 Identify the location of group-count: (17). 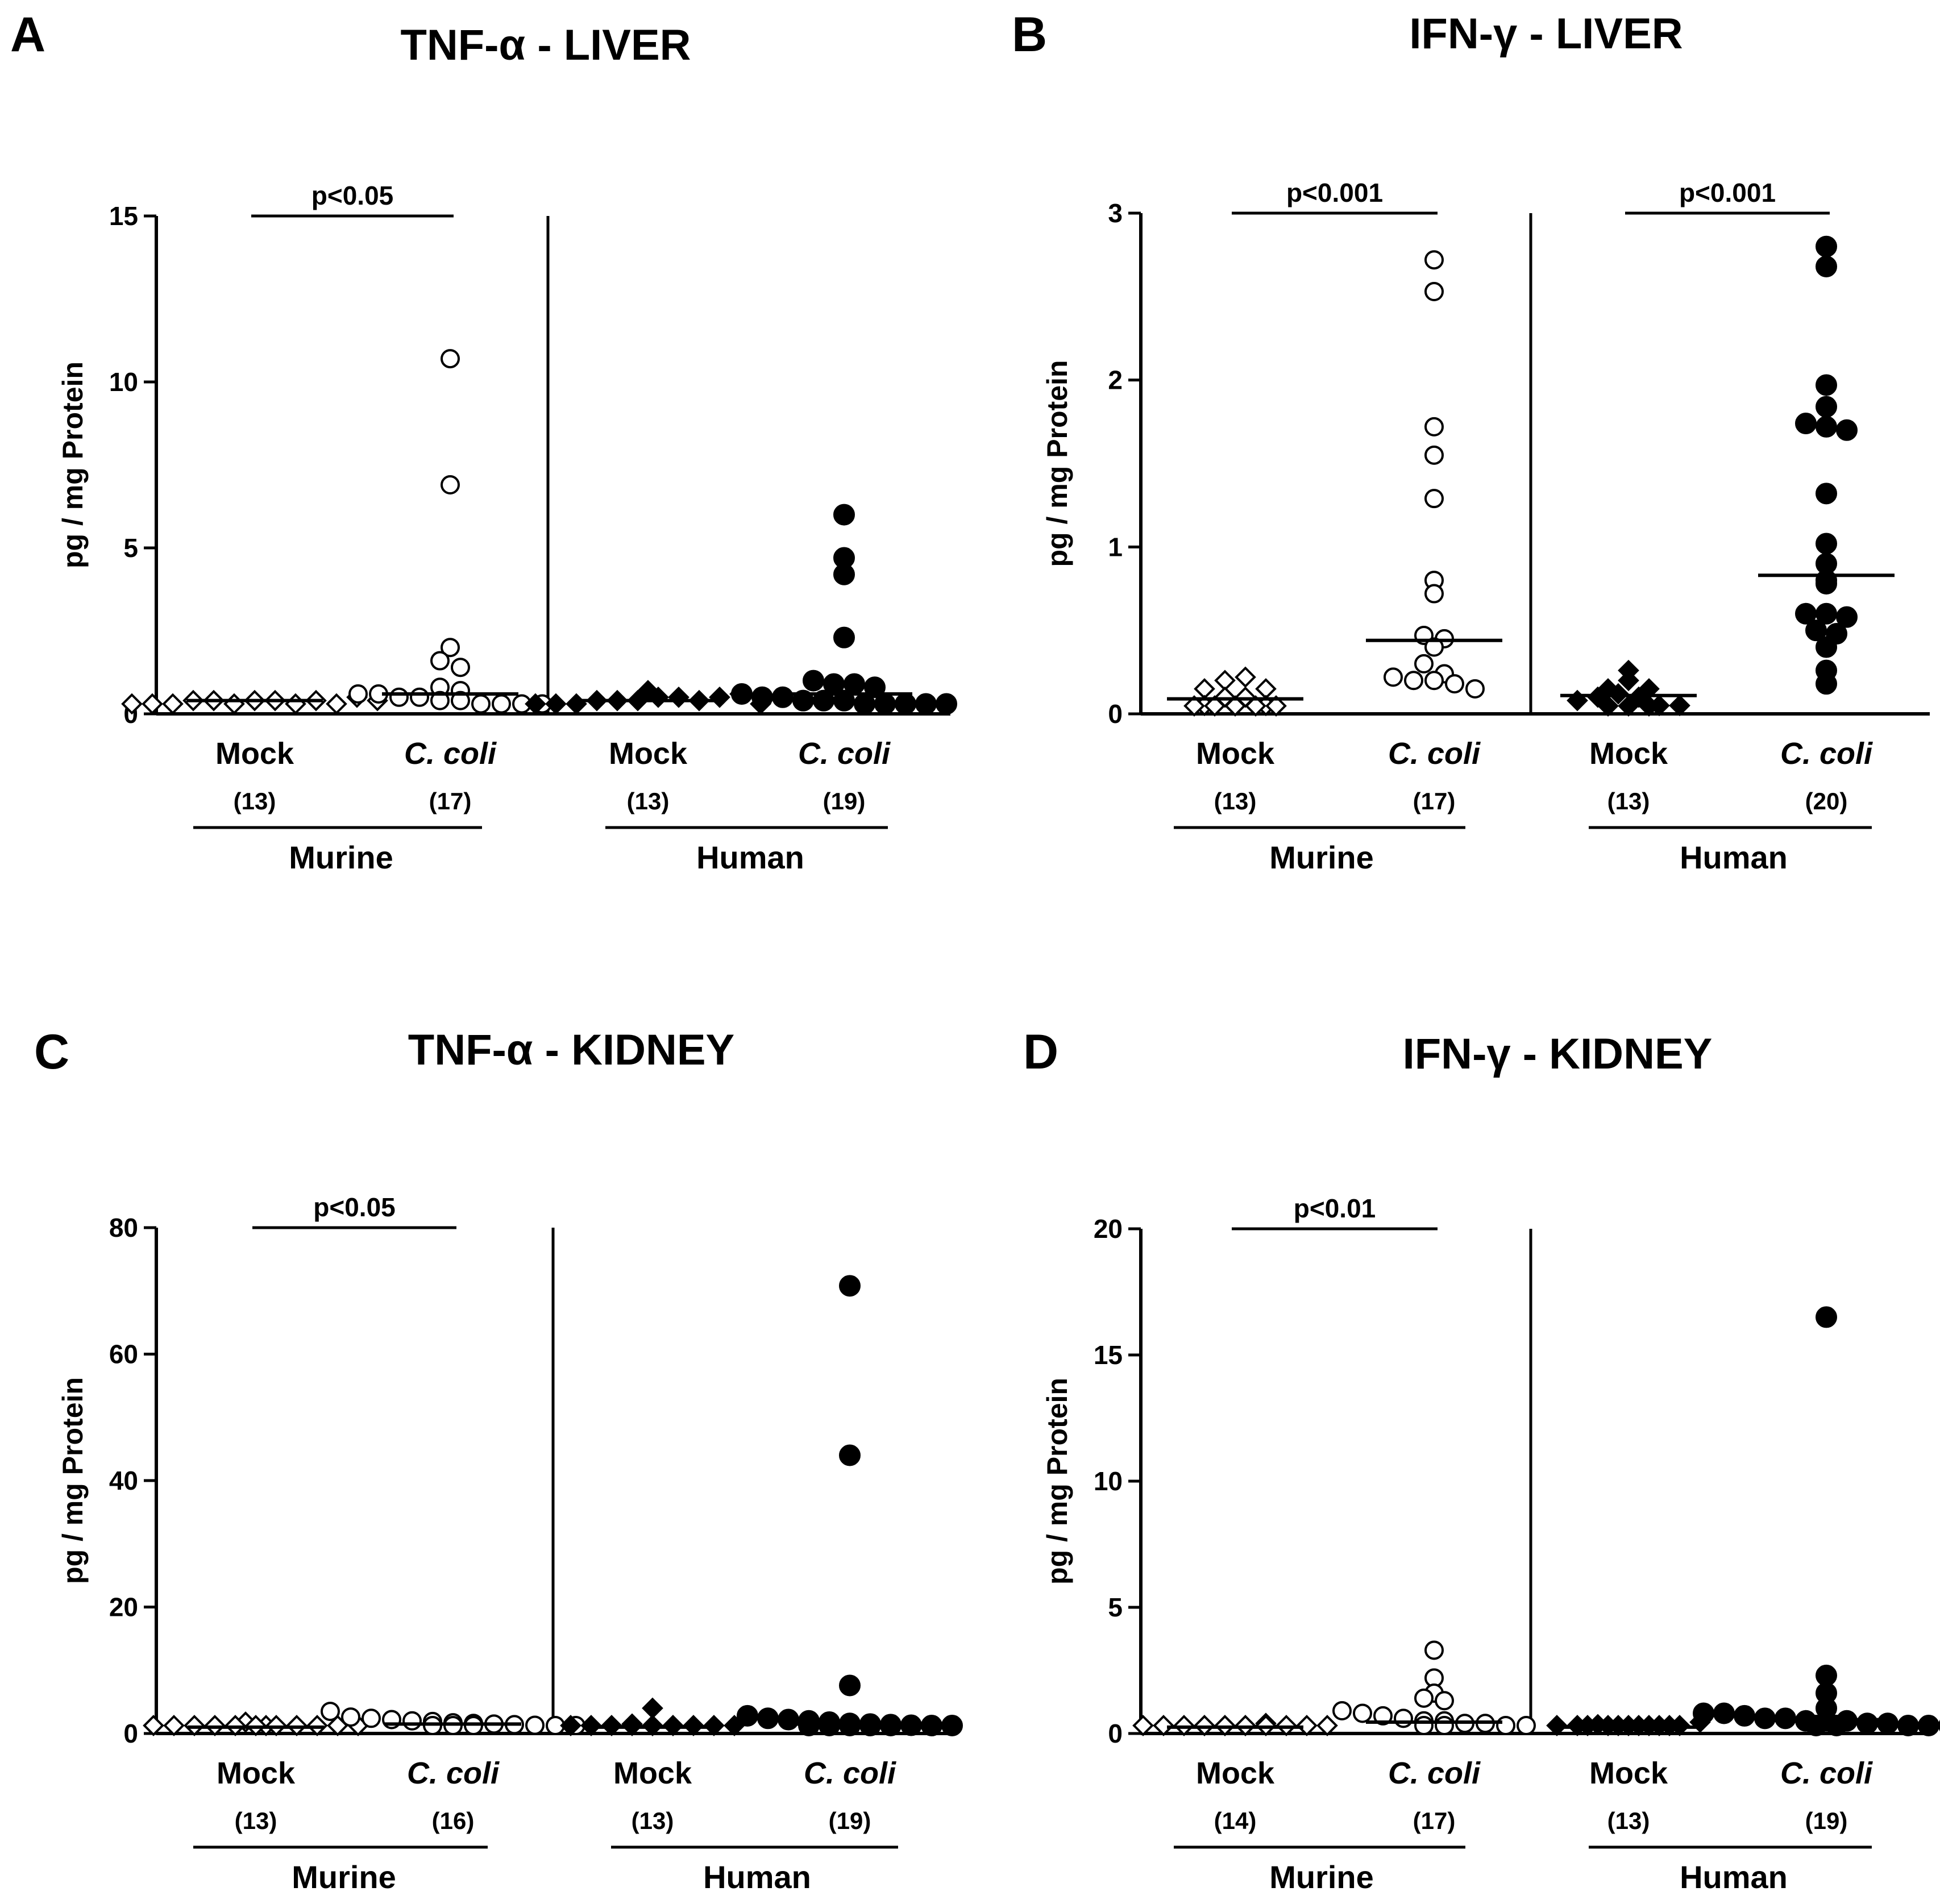
(1434, 1821).